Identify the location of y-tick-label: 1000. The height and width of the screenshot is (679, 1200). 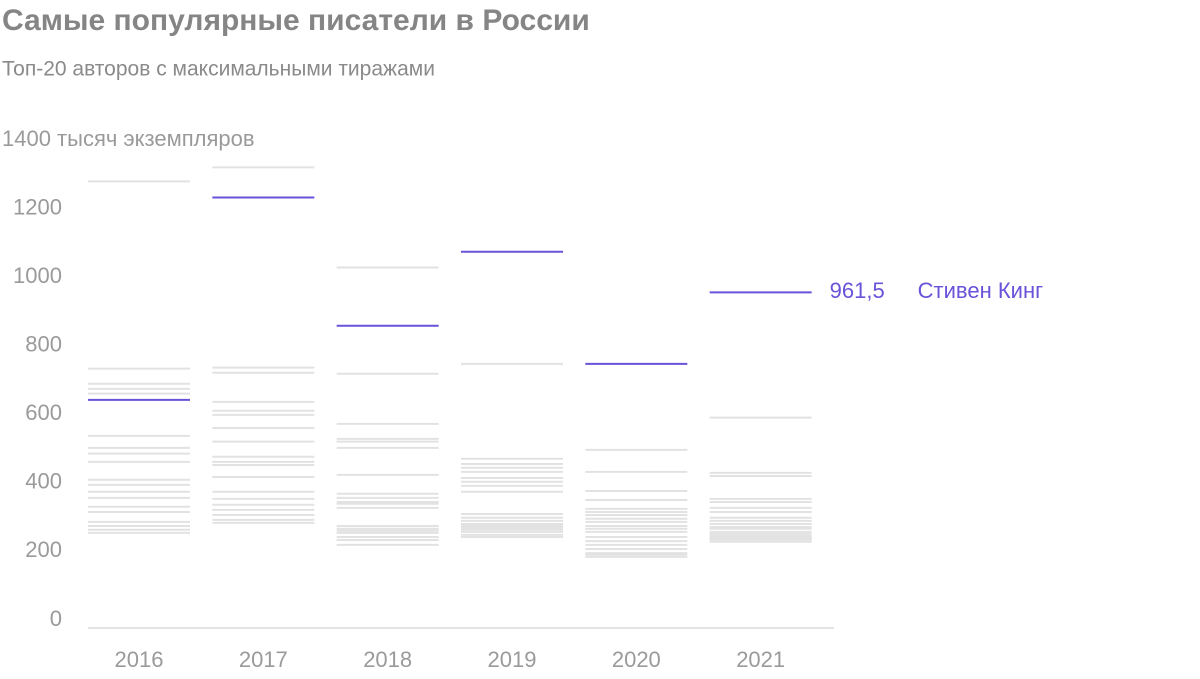
(37, 275).